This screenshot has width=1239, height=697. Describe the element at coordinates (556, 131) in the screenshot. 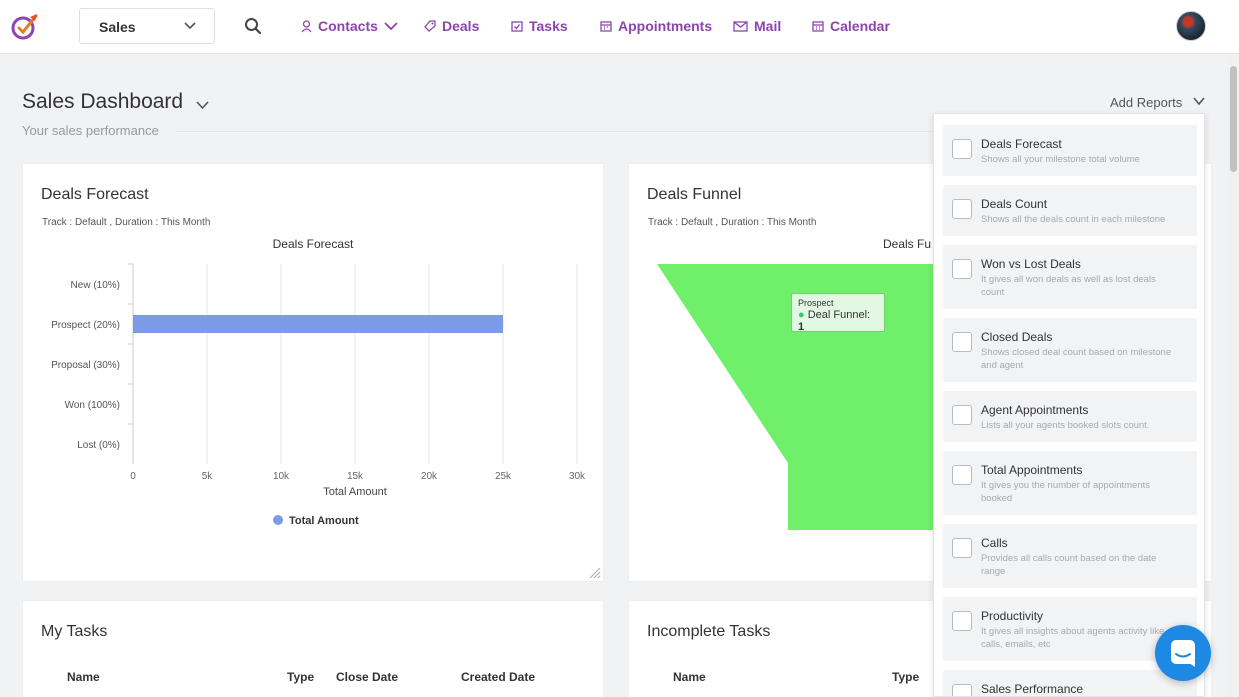

I see `header-divider` at that location.